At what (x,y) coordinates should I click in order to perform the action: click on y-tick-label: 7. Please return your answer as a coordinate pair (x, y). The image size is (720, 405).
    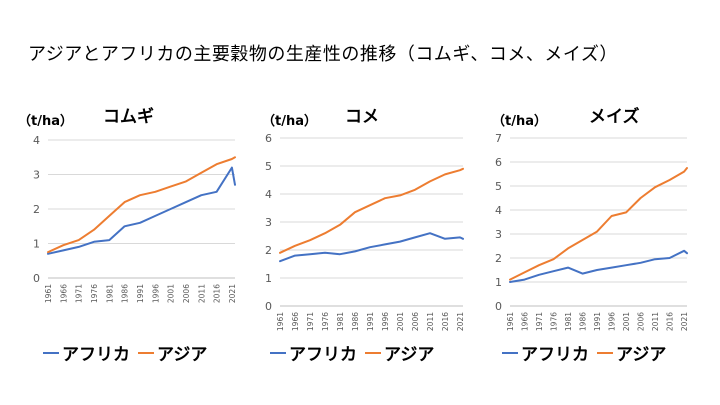
    Looking at the image, I should click on (498, 138).